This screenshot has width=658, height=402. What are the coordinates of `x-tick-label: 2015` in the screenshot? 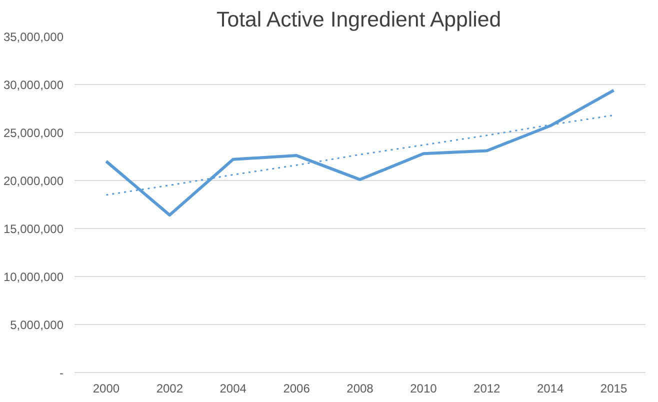 It's located at (614, 389).